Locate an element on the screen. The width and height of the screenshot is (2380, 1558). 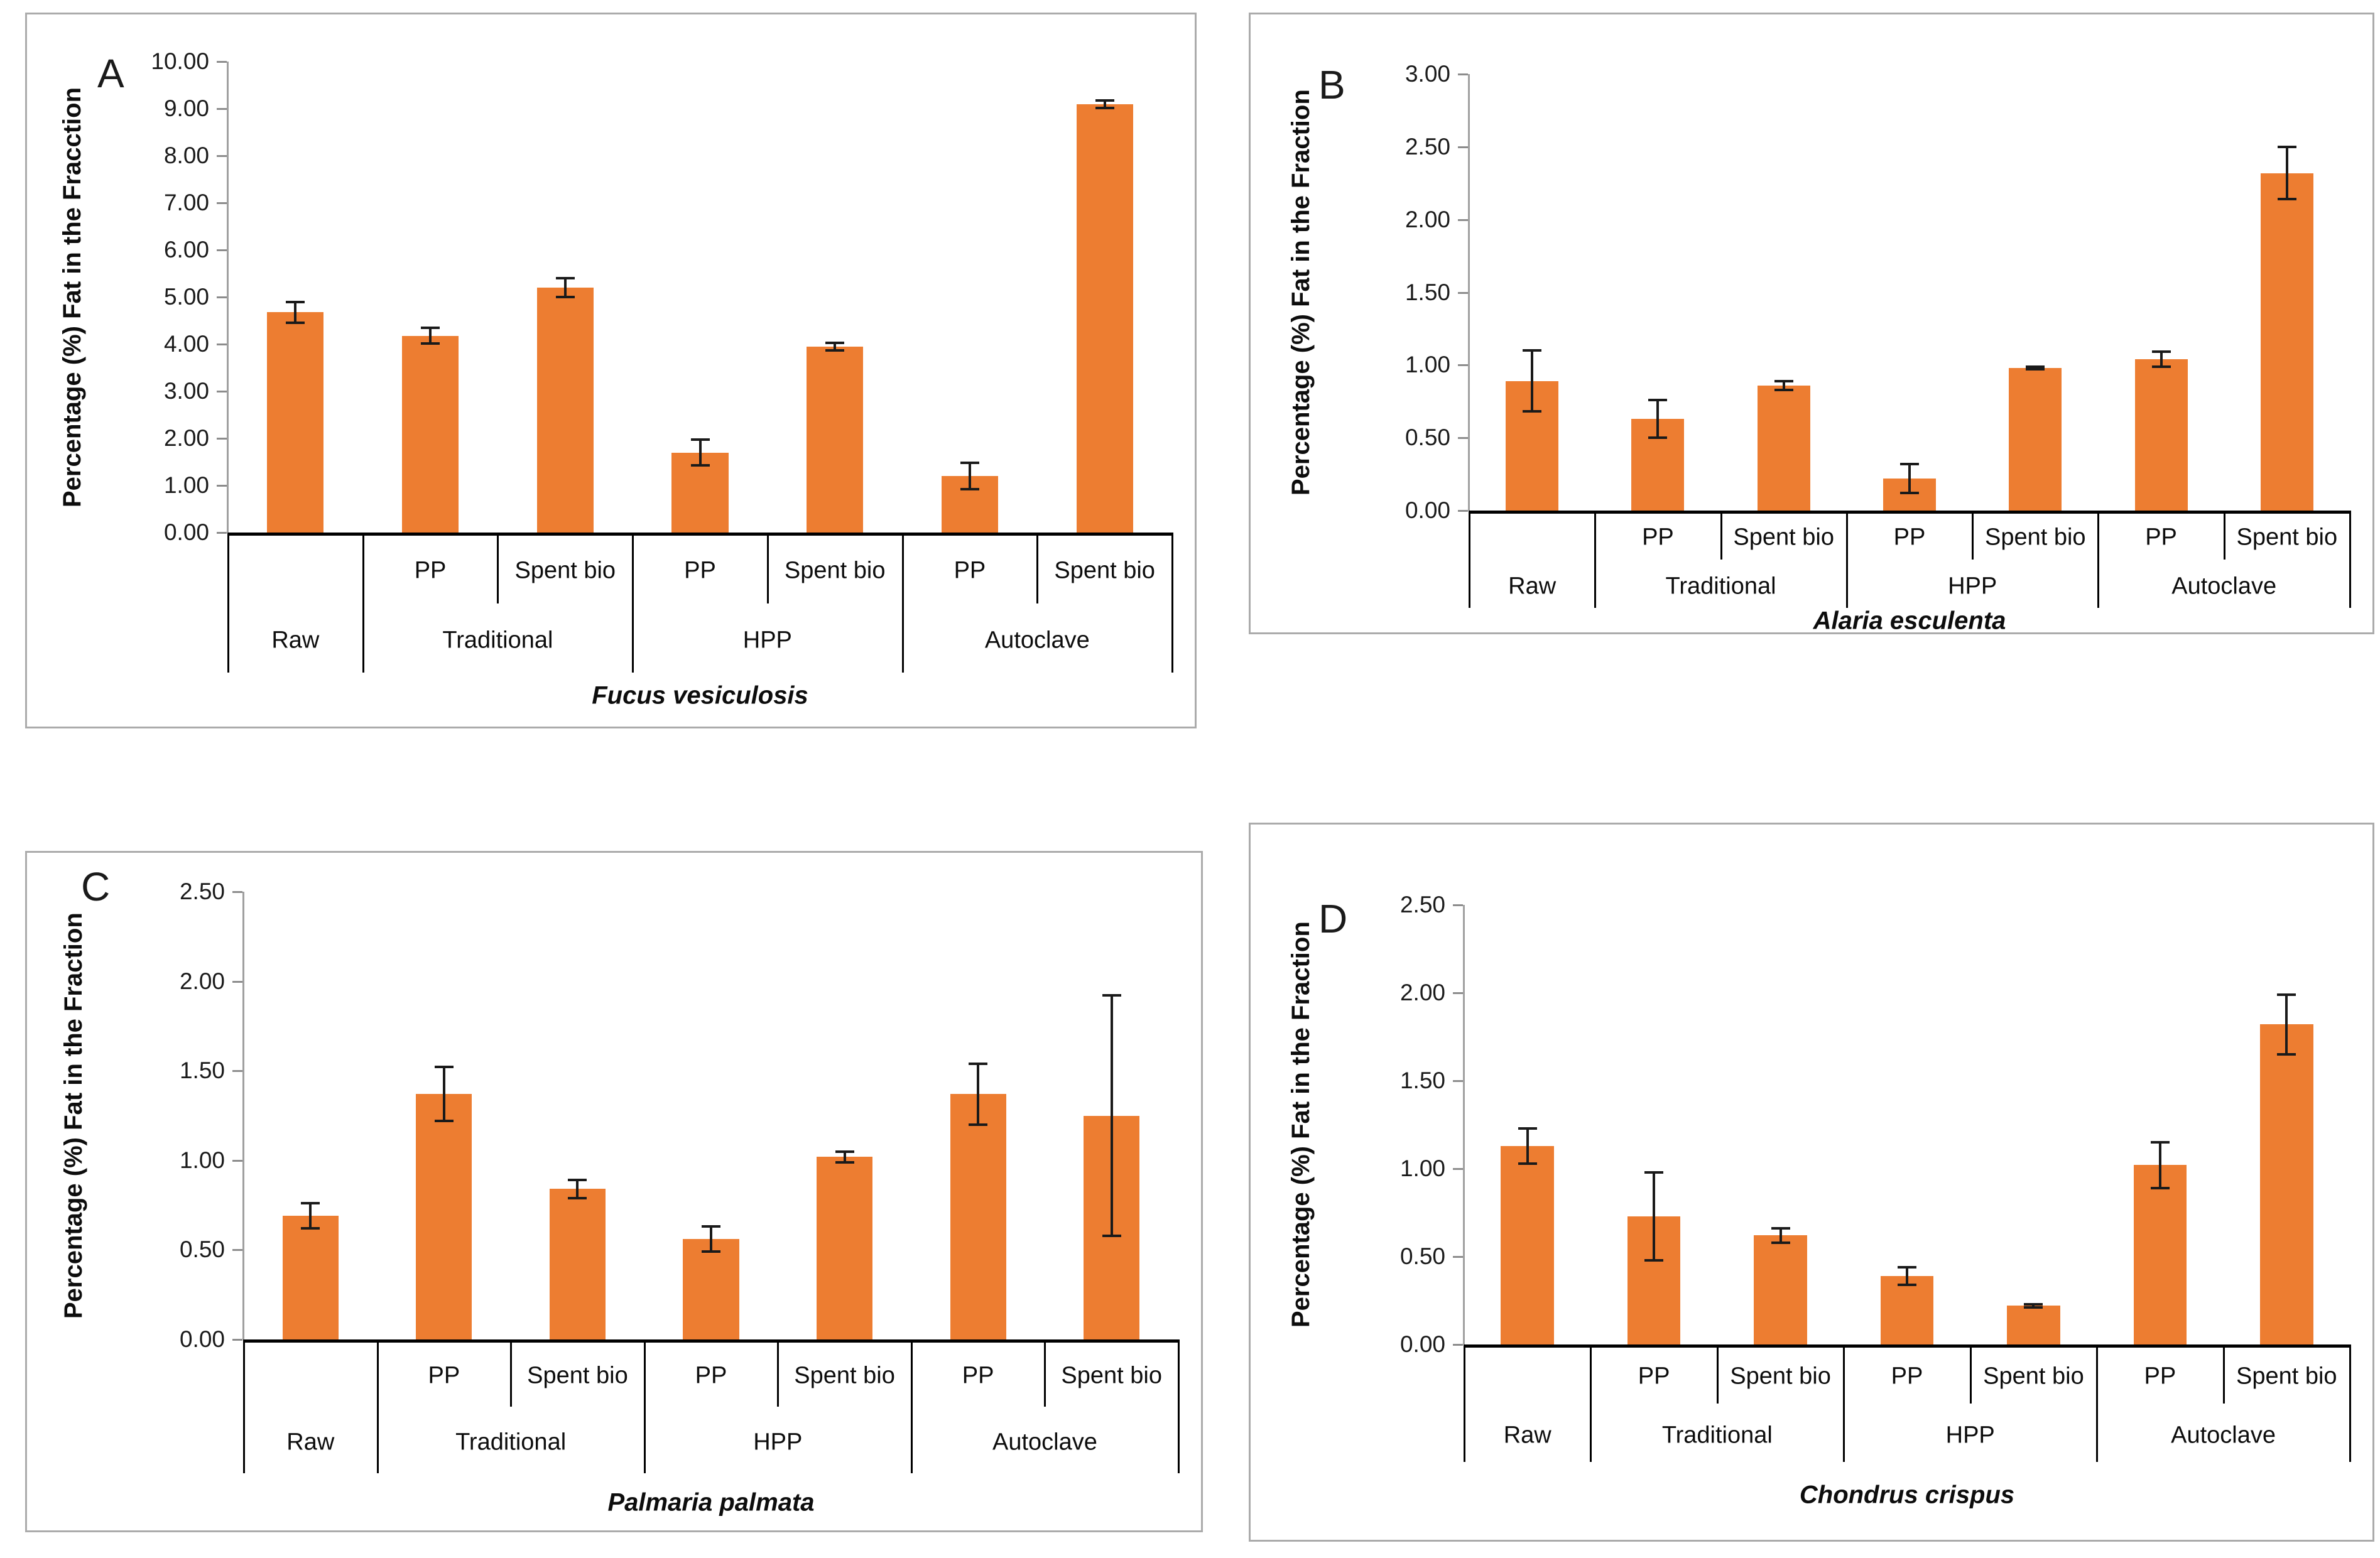
y-tick-label: 4.00 is located at coordinates (186, 344).